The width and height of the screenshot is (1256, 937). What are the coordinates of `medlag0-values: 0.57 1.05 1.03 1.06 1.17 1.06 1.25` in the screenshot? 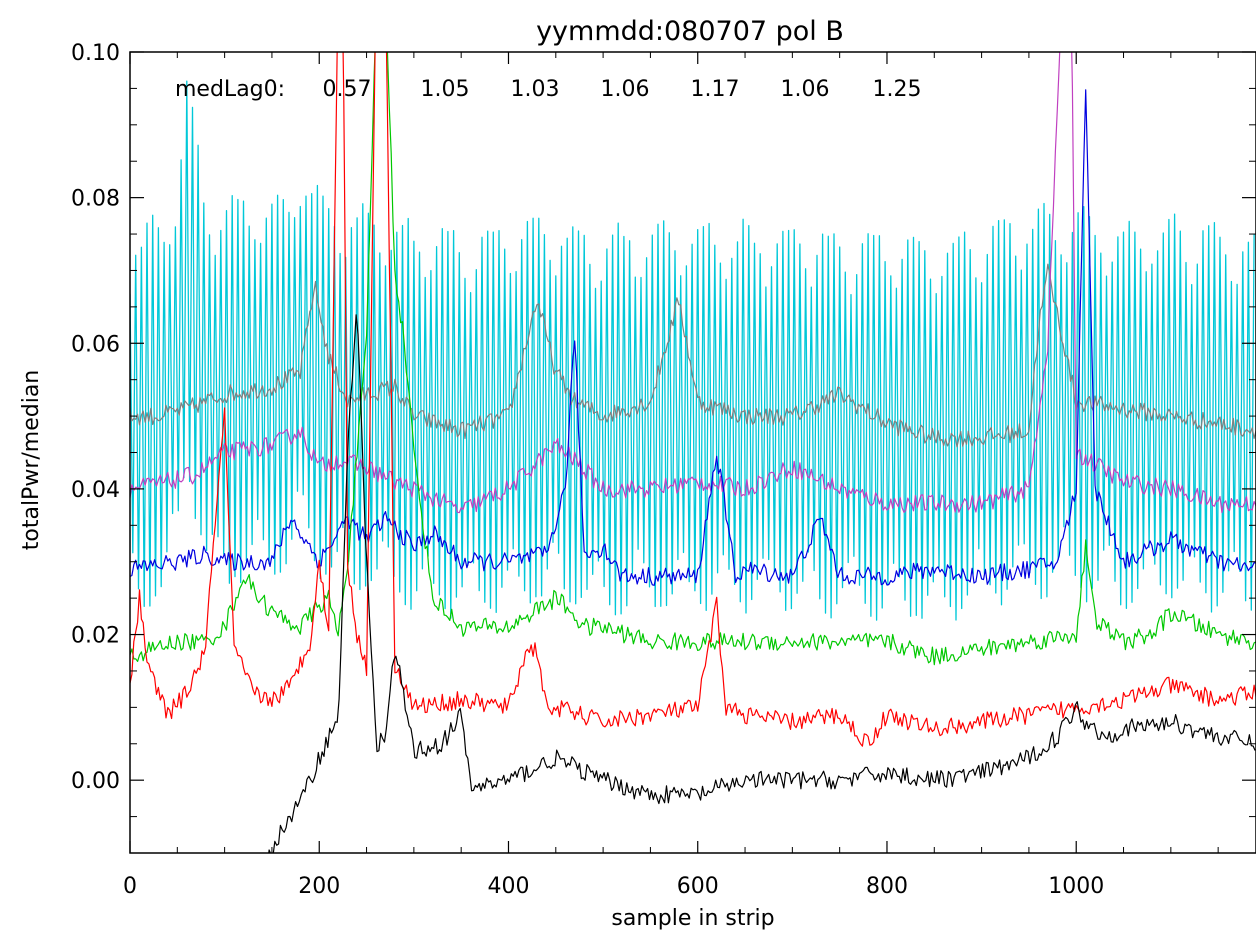 It's located at (622, 89).